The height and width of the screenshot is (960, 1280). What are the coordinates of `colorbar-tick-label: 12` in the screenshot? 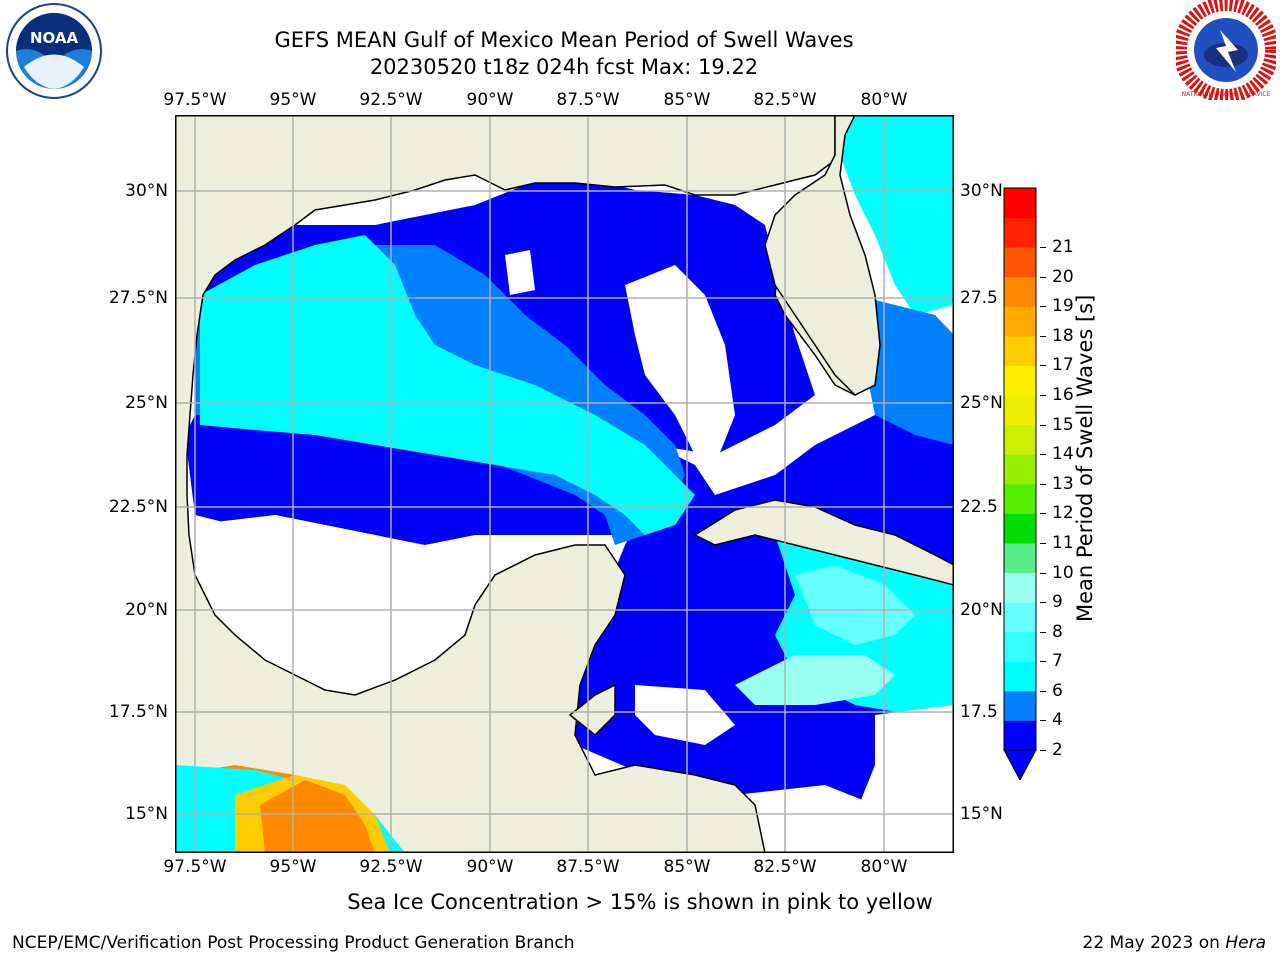 It's located at (1063, 513).